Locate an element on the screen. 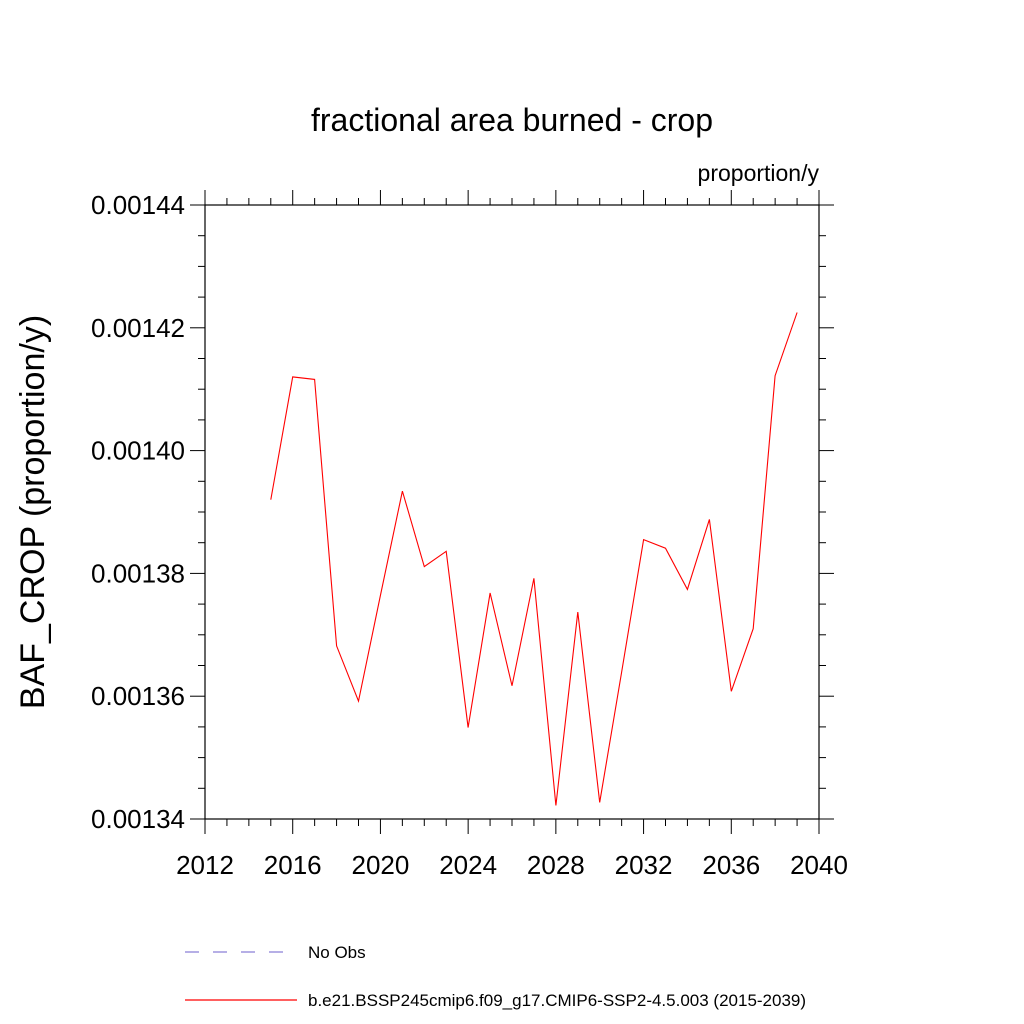 Image resolution: width=1024 pixels, height=1024 pixels. y-tick-label: 0.00138 is located at coordinates (138, 573).